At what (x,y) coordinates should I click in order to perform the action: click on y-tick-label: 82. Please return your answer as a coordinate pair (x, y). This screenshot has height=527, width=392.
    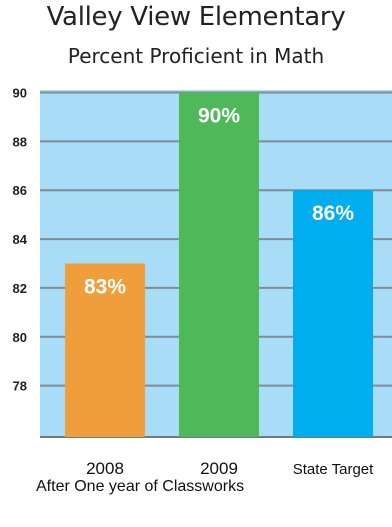
    Looking at the image, I should click on (20, 288).